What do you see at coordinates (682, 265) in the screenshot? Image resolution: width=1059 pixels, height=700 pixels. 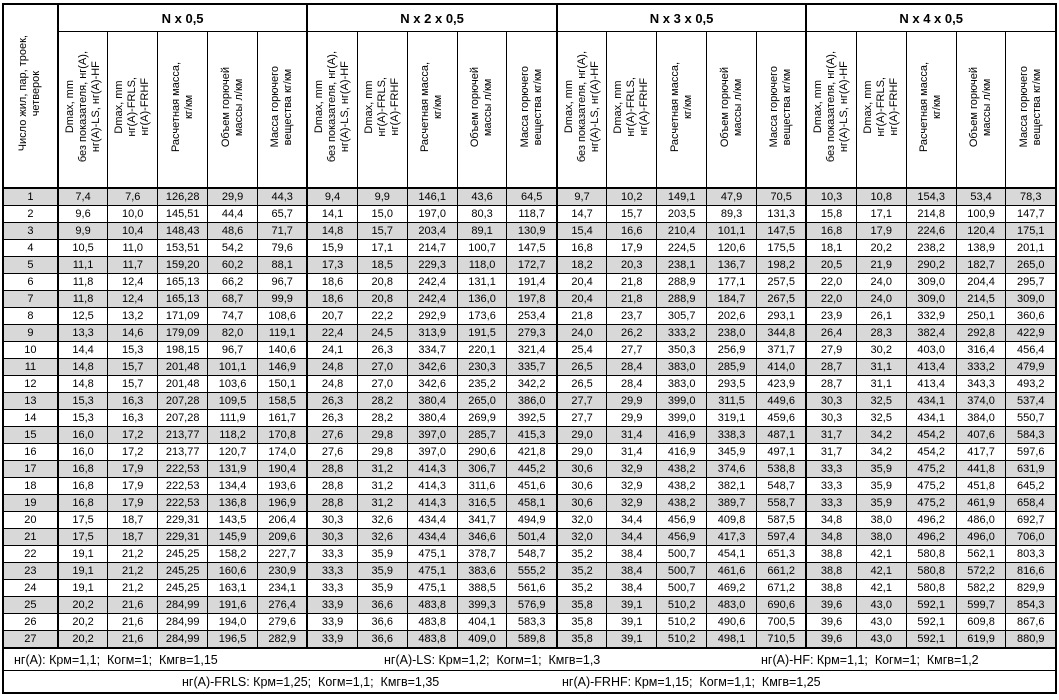 I see `cell: 238,1` at bounding box center [682, 265].